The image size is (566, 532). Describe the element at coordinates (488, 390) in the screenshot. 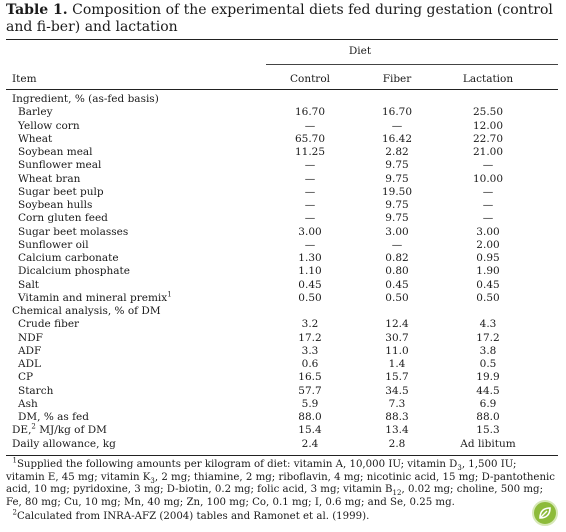

I see `table-cell: 44.5` at that location.